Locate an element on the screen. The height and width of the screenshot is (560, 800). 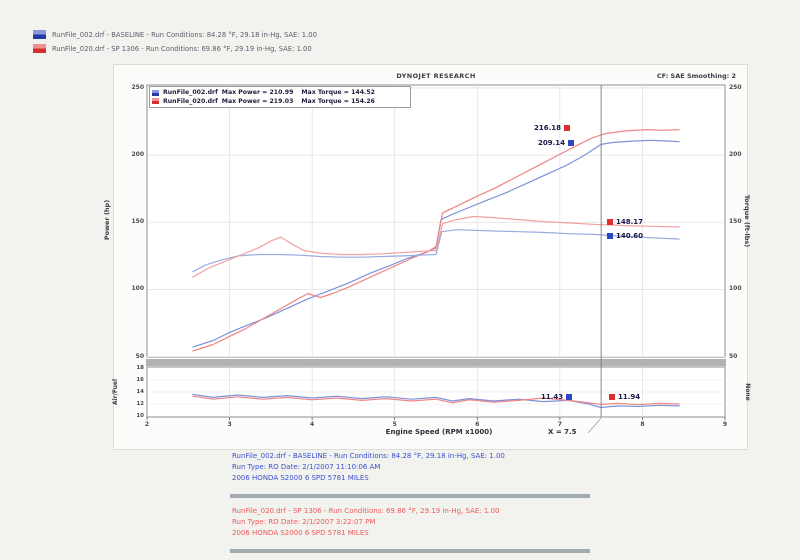
power-tick-label: 100 is located at coordinates (137, 289).